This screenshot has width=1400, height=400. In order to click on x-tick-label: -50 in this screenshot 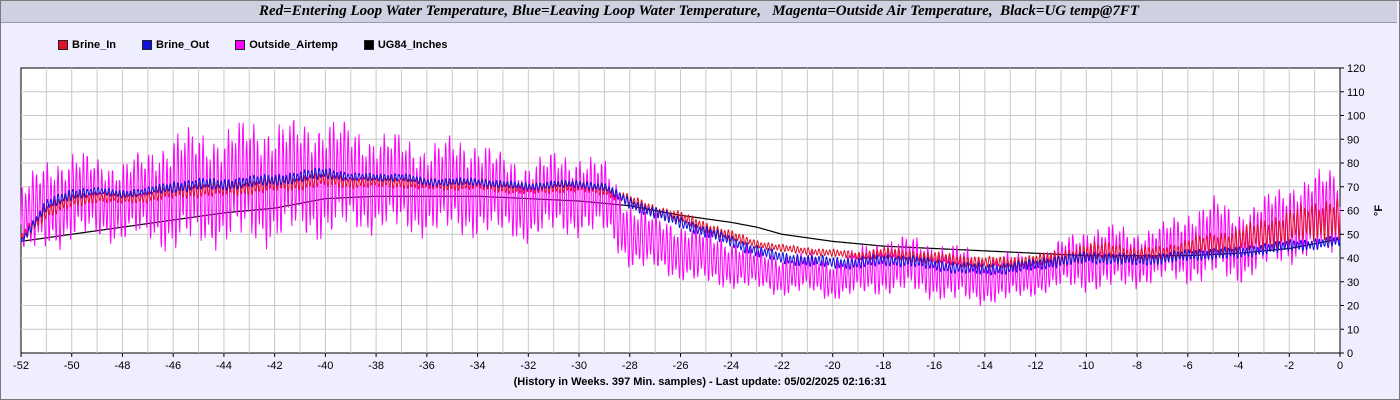, I will do `click(72, 366)`.